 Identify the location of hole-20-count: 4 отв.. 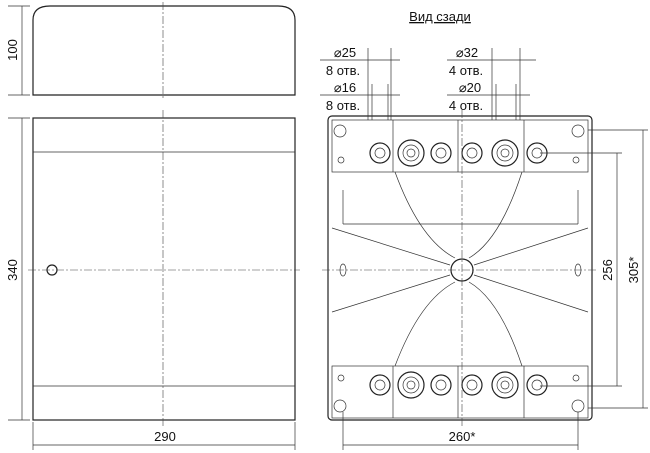
(466, 105).